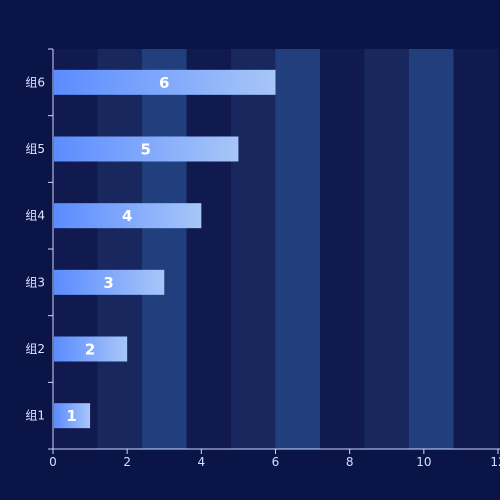 This screenshot has height=500, width=500. What do you see at coordinates (423, 462) in the screenshot?
I see `x-tick-label: 10` at bounding box center [423, 462].